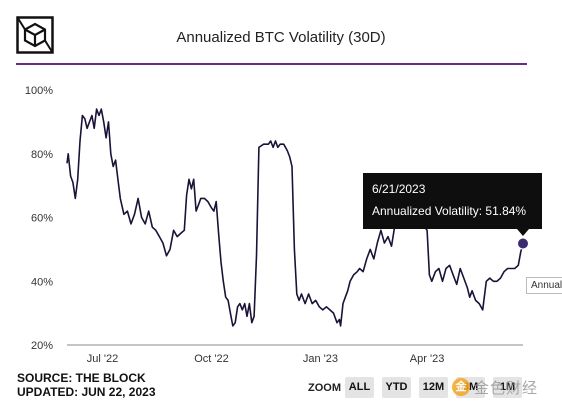  I want to click on y-tick-label: 40%, so click(42, 282).